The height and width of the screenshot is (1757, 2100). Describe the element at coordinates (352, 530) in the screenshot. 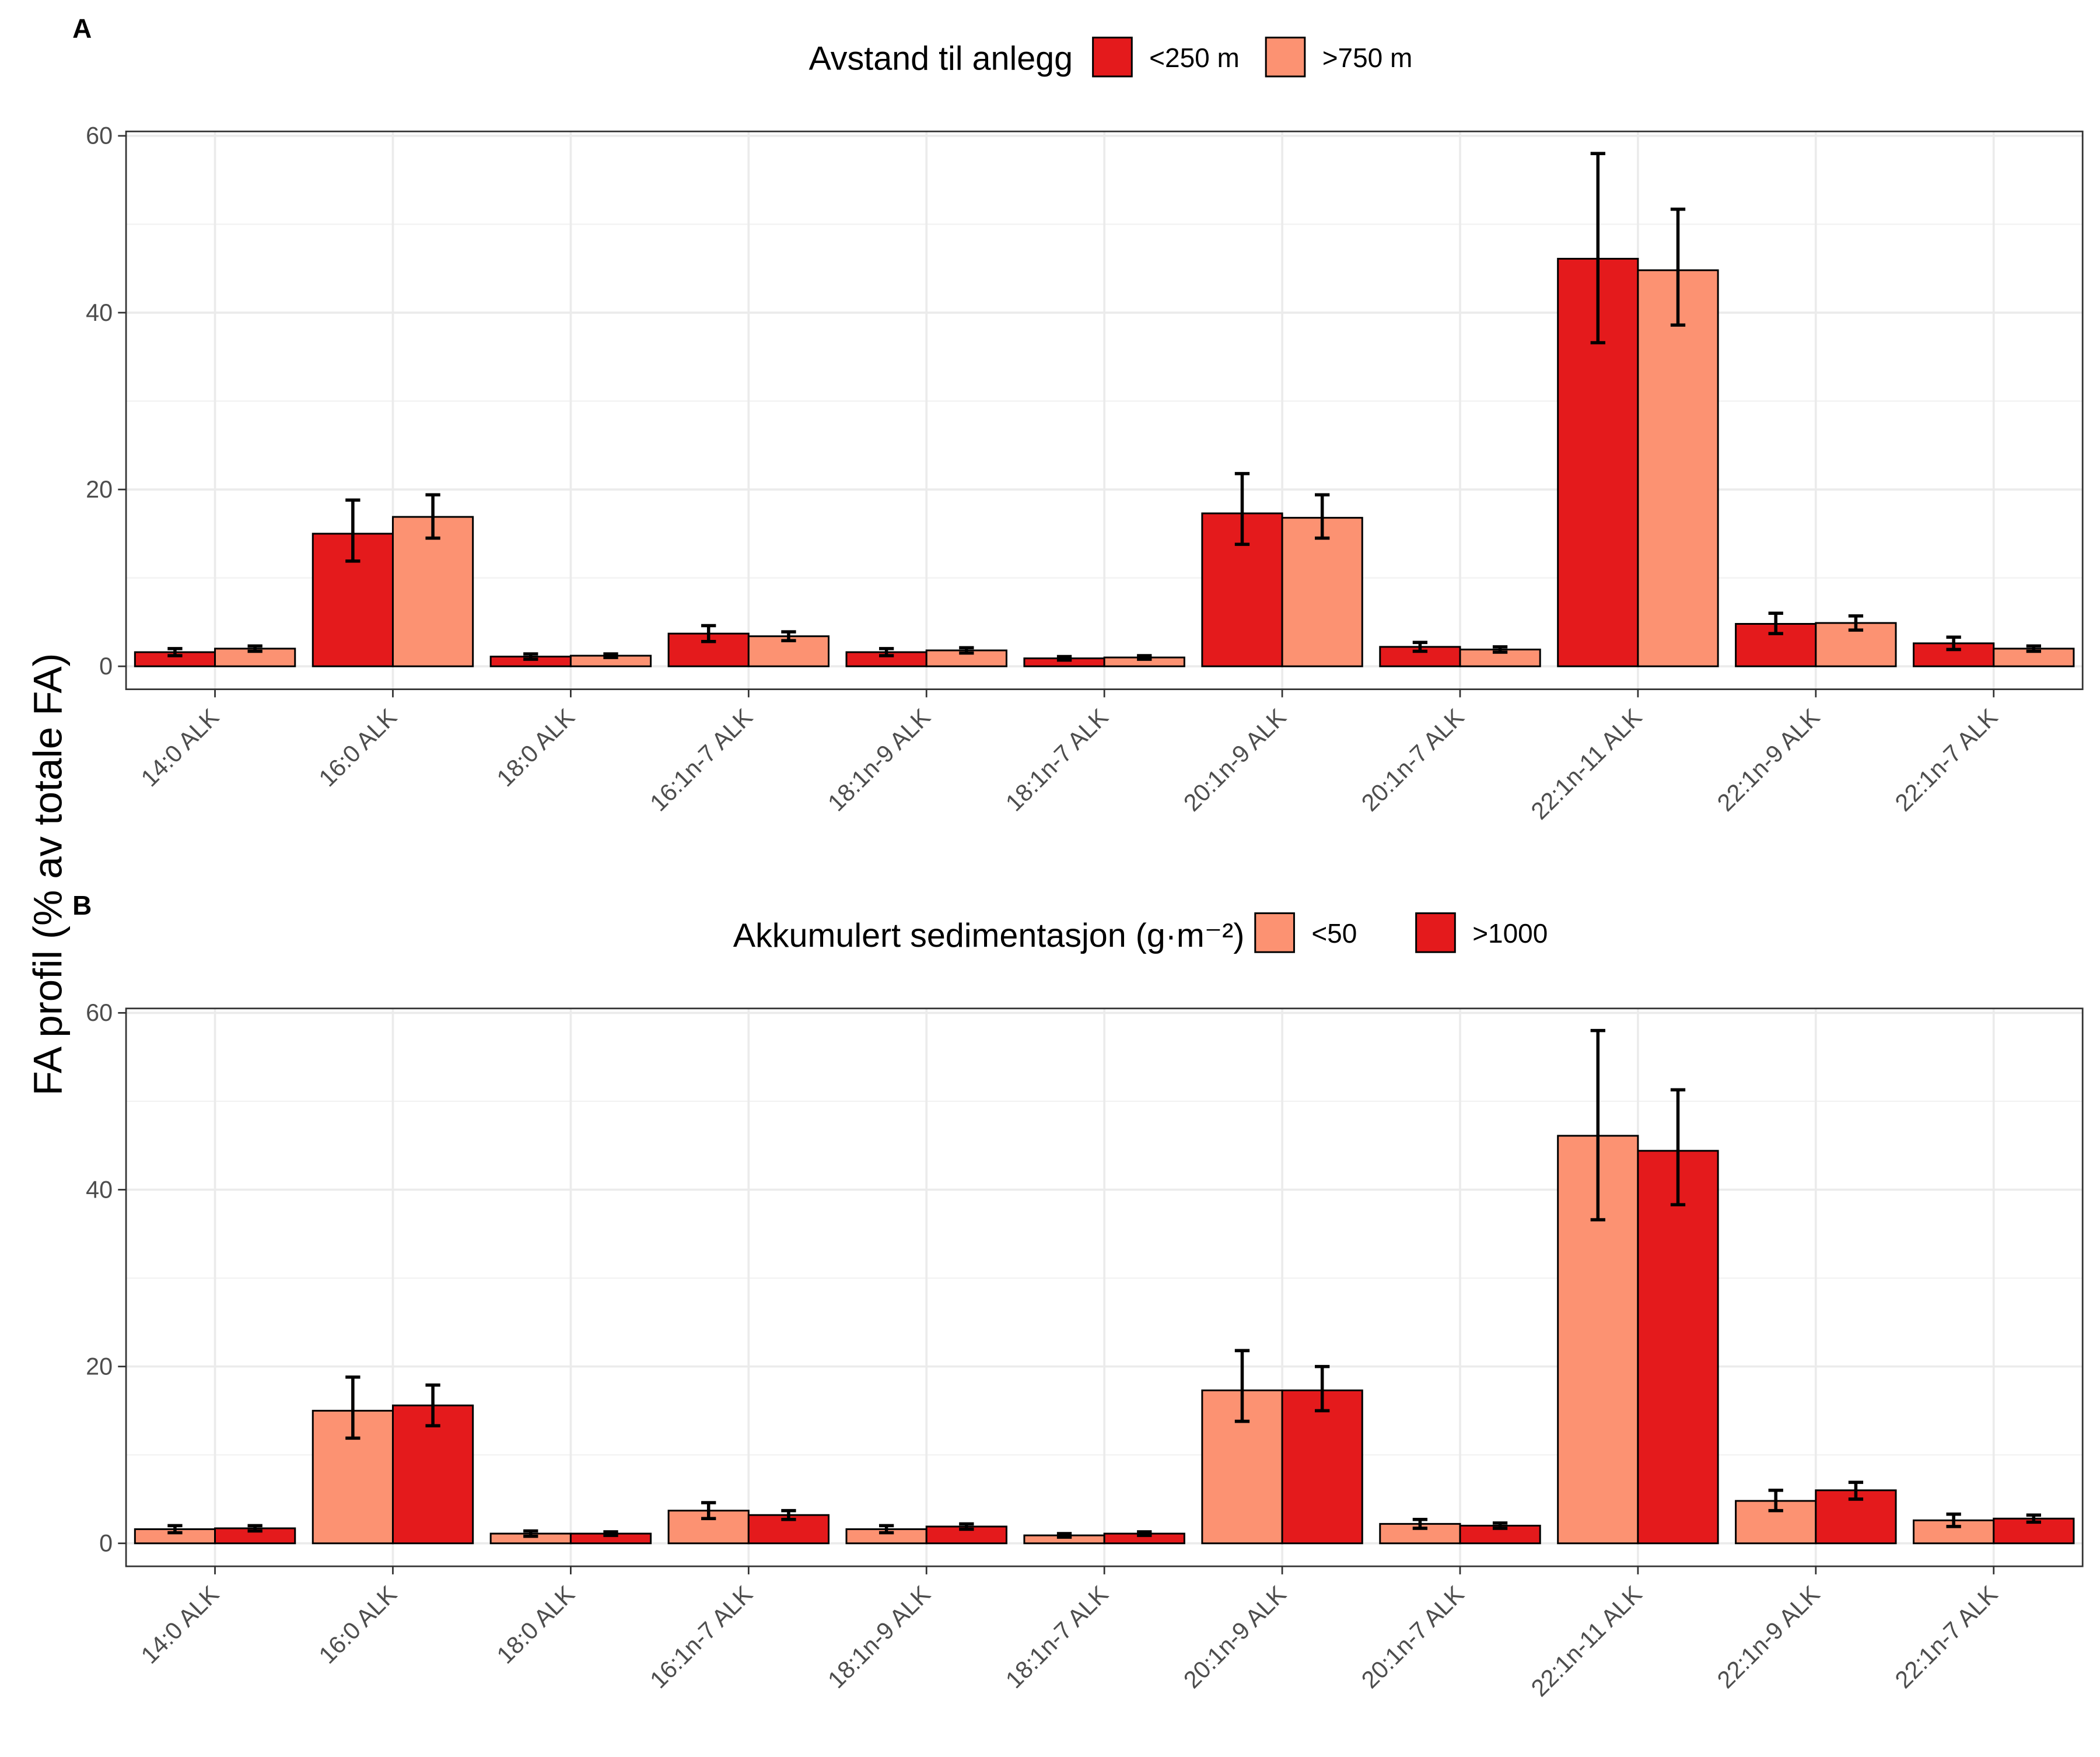

I see `pa-errorbar-16-0-ALK-series1` at that location.